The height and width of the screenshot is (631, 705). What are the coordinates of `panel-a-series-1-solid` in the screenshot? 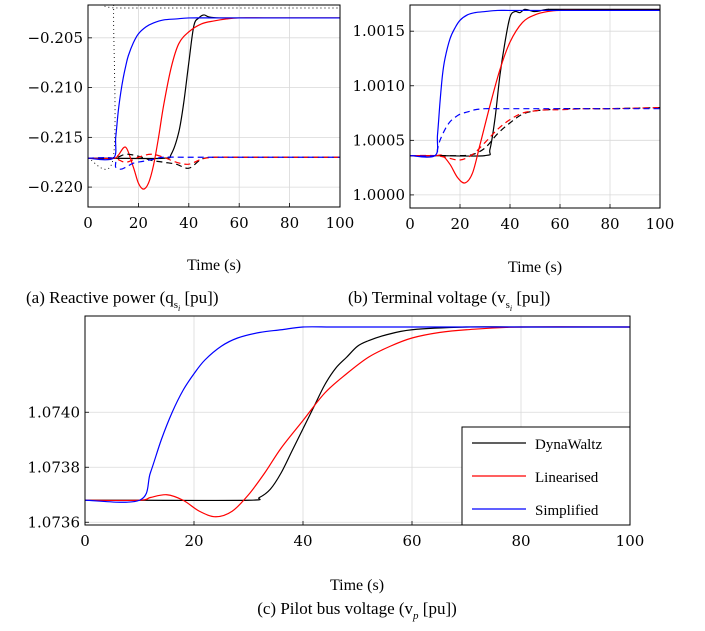 It's located at (214, 103).